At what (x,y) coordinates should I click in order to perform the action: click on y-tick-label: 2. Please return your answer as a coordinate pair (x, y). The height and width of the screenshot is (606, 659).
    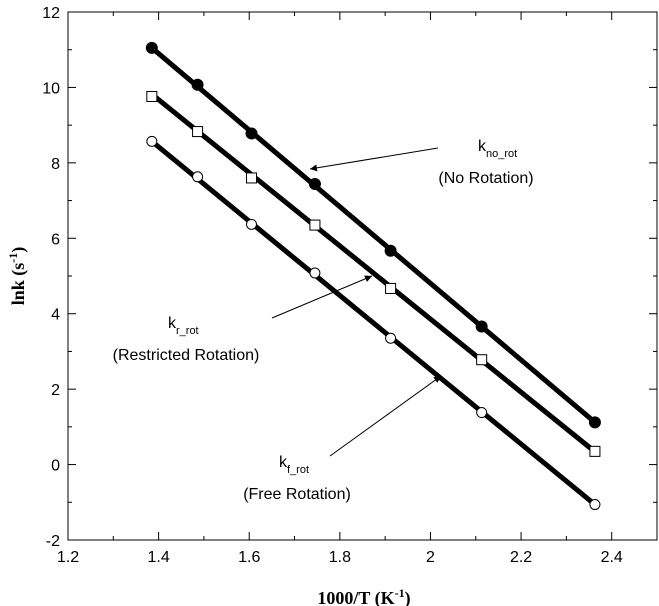
    Looking at the image, I should click on (55, 390).